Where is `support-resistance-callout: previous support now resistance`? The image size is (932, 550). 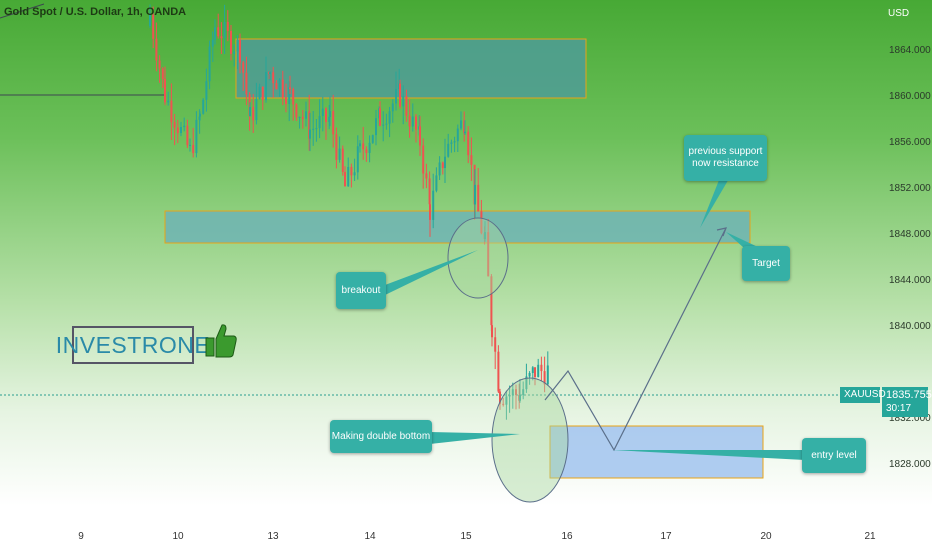 support-resistance-callout: previous support now resistance is located at coordinates (725, 158).